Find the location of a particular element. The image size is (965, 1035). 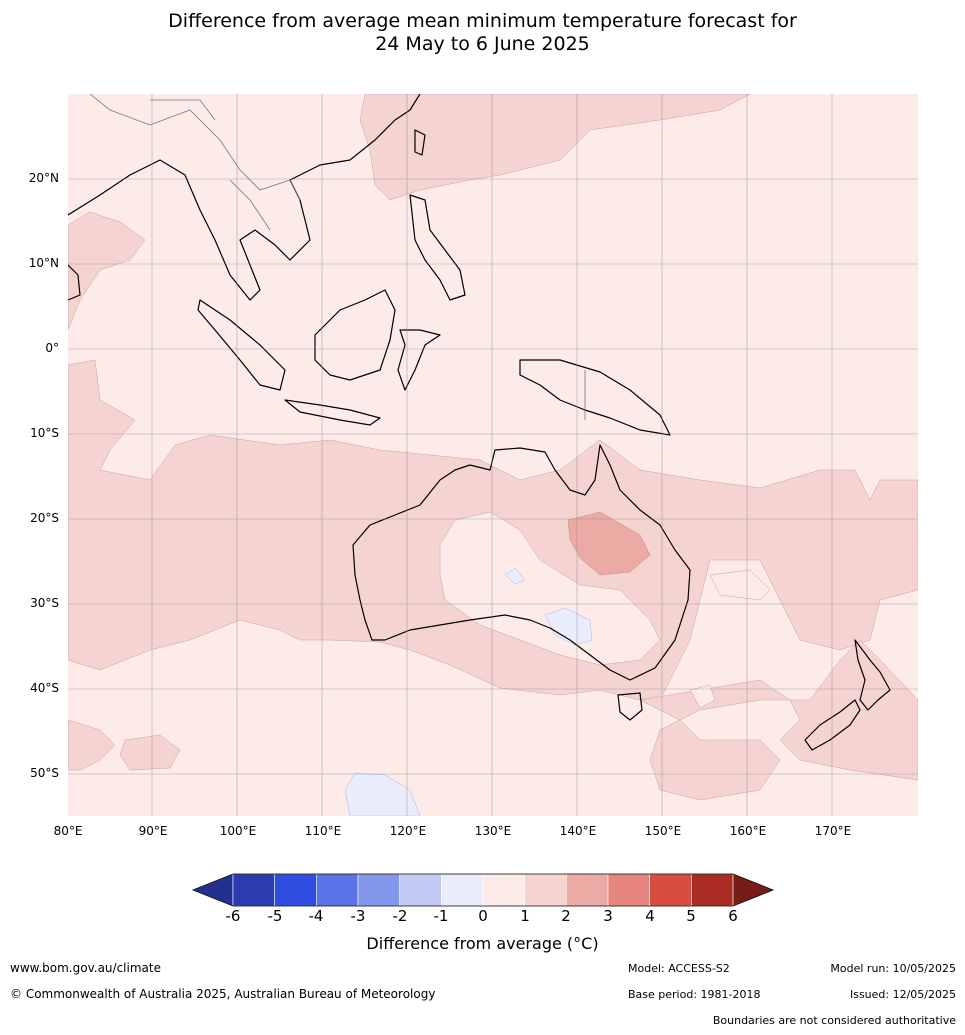

anomaly-pocket-minus1-0-southern-ocean is located at coordinates (382, 794).